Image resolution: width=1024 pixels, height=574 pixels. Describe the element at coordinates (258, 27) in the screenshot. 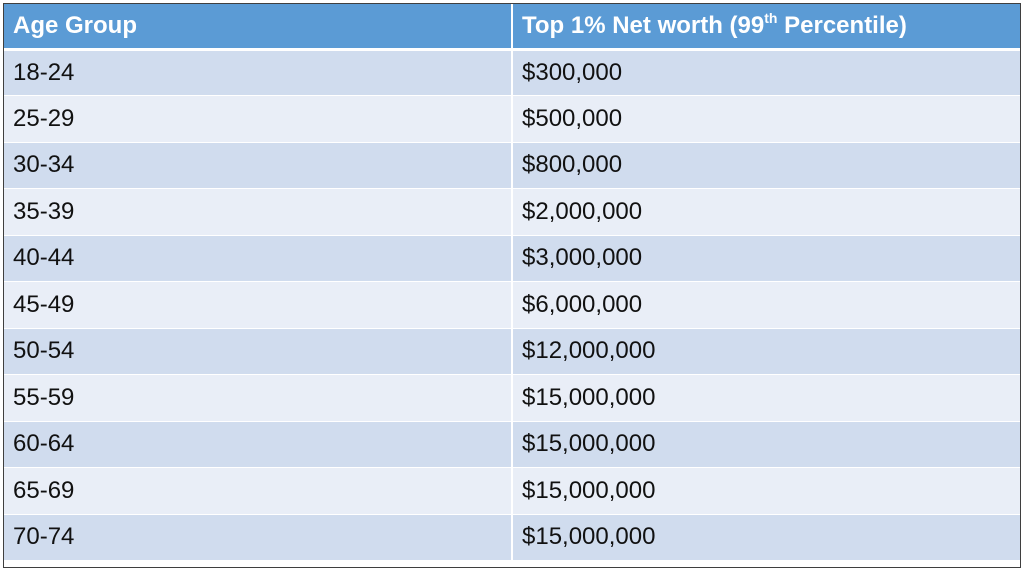

I see `header-age-group: Age Group` at that location.